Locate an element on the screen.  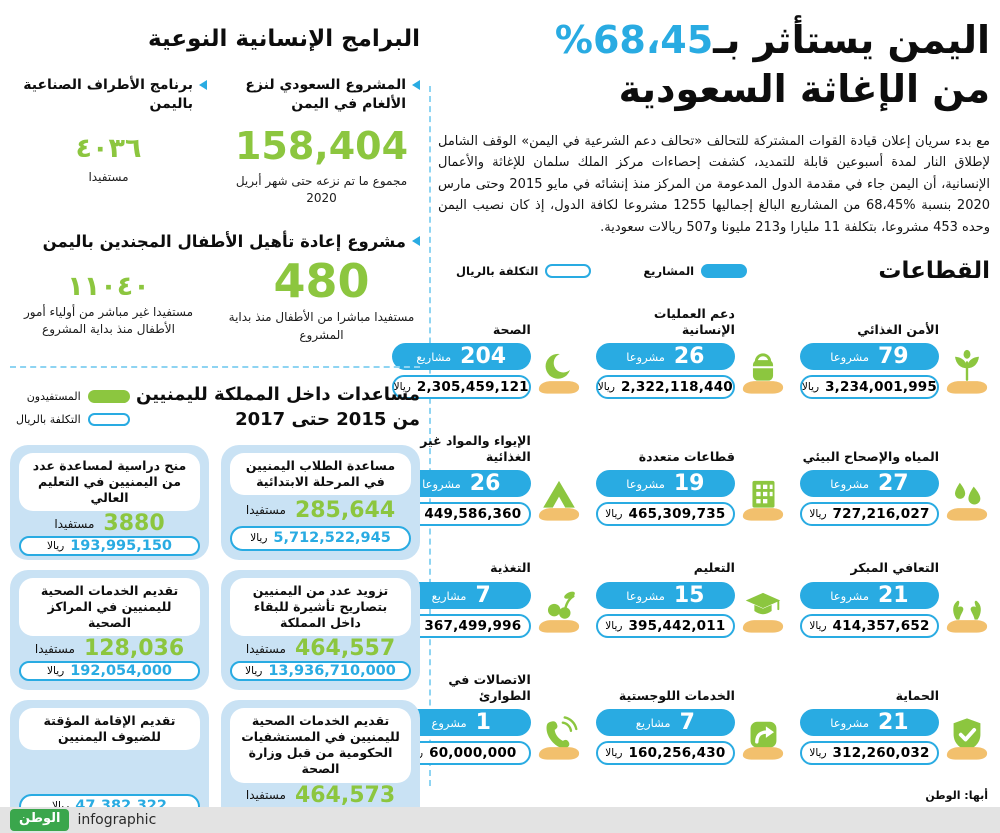
nutrition-olives-icon is located at coordinates (558, 612).